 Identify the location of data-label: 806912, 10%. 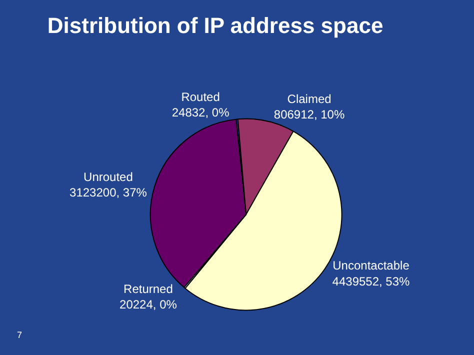
(309, 115).